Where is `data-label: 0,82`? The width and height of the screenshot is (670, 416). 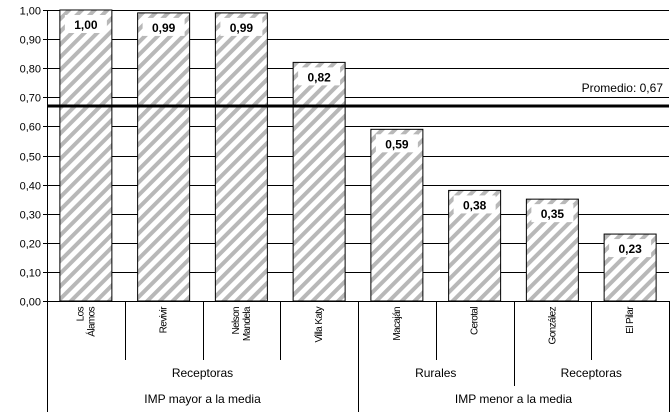 data-label: 0,82 is located at coordinates (319, 77).